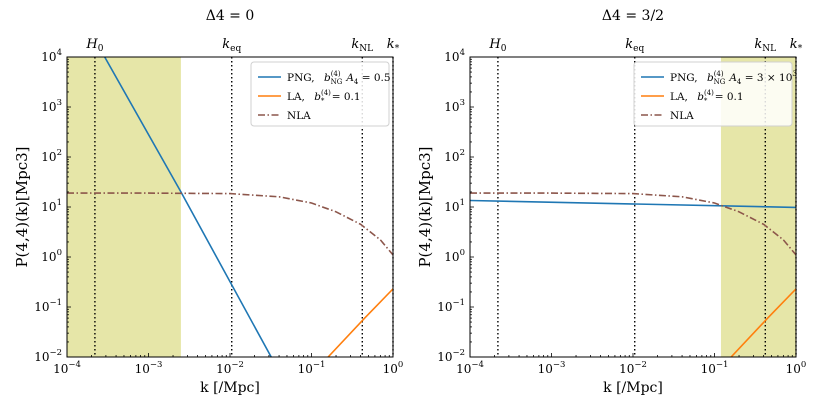 The height and width of the screenshot is (409, 817). I want to click on shaded-region, so click(124, 207).